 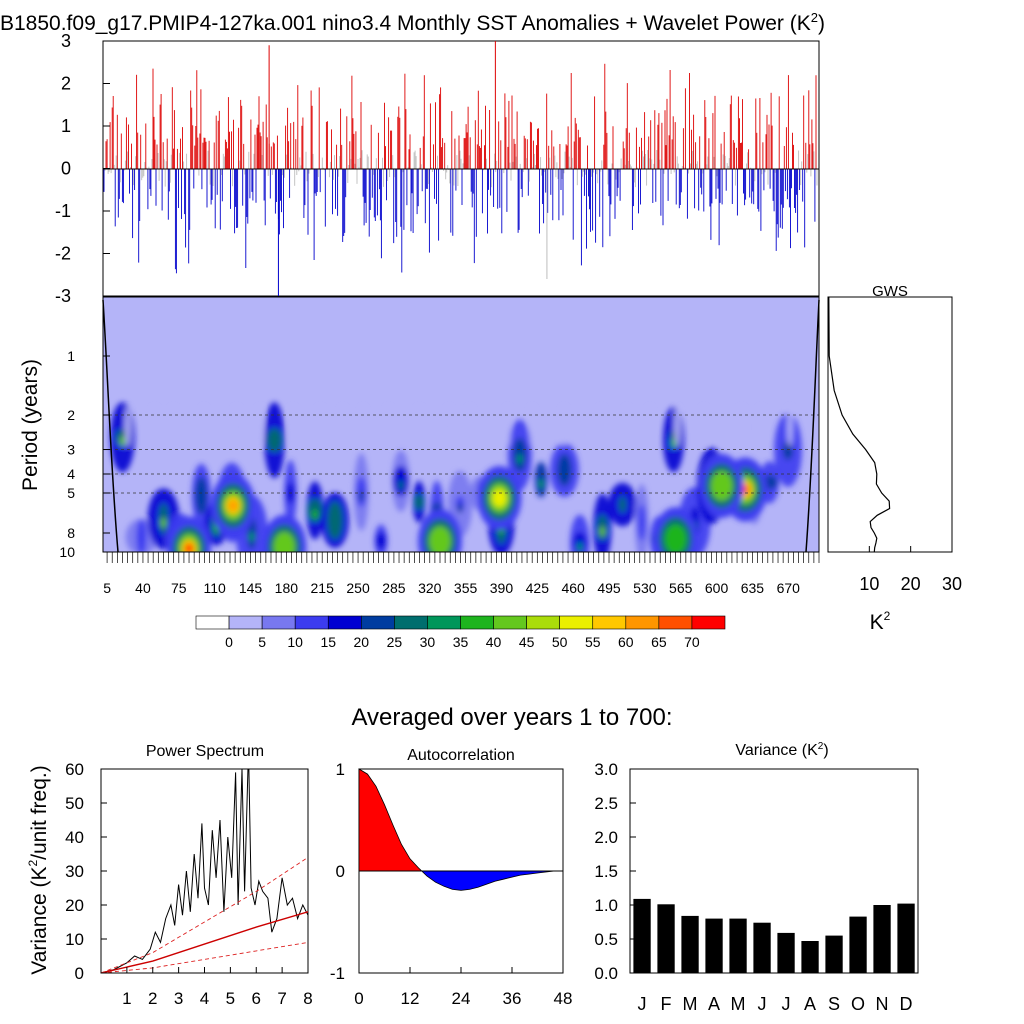 What do you see at coordinates (63, 296) in the screenshot?
I see `sst-y-tick-label: -3` at bounding box center [63, 296].